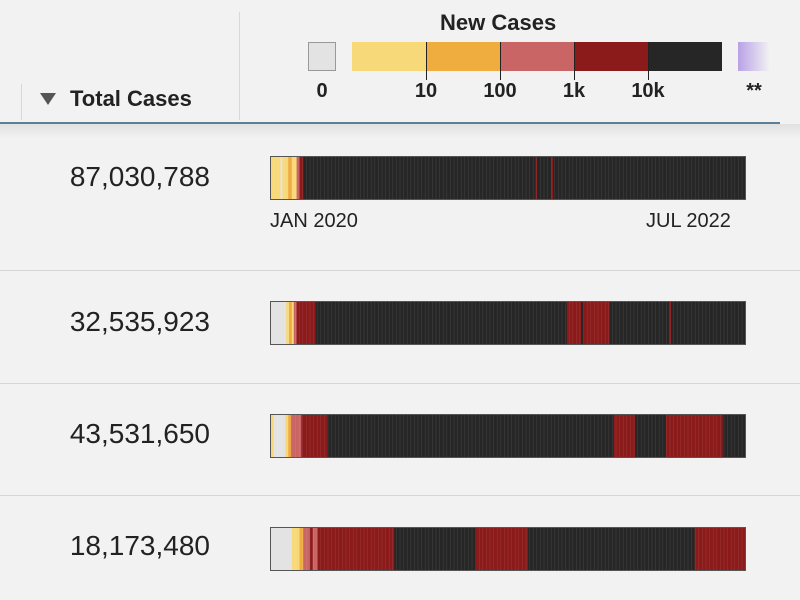 The image size is (800, 600). Describe the element at coordinates (685, 56) in the screenshot. I see `legend-swatch-gte10k` at that location.